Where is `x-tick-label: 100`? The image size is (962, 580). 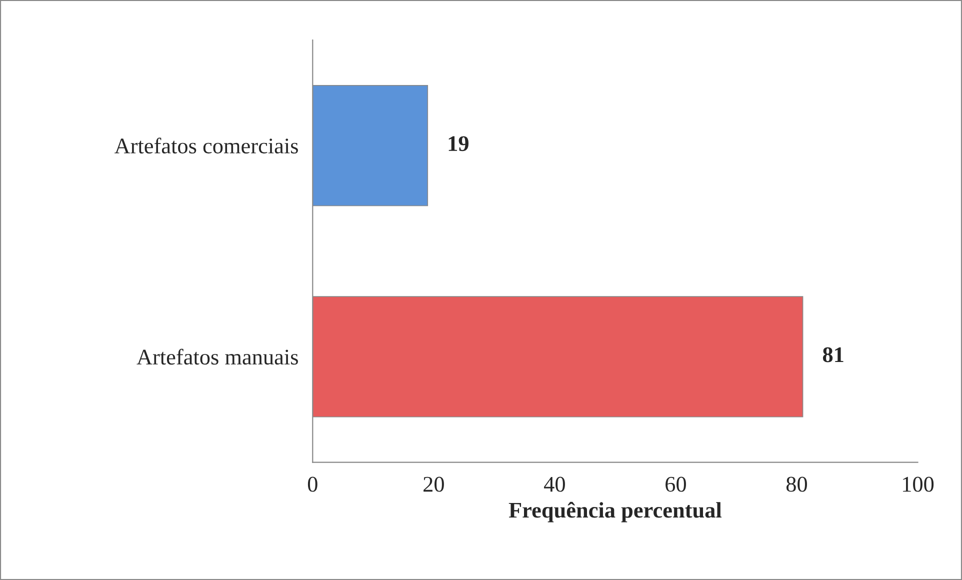 x-tick-label: 100 is located at coordinates (918, 484).